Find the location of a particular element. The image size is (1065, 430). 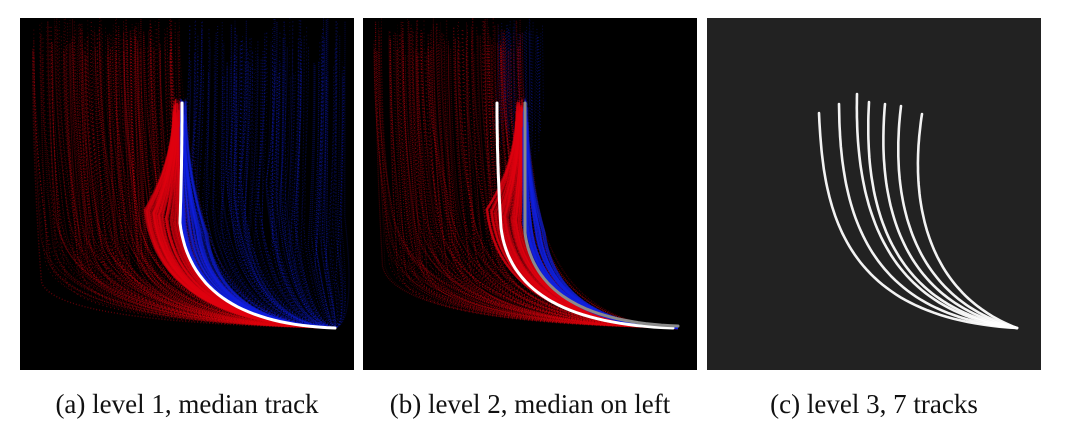

right-dense-band-strand is located at coordinates (259, 222).